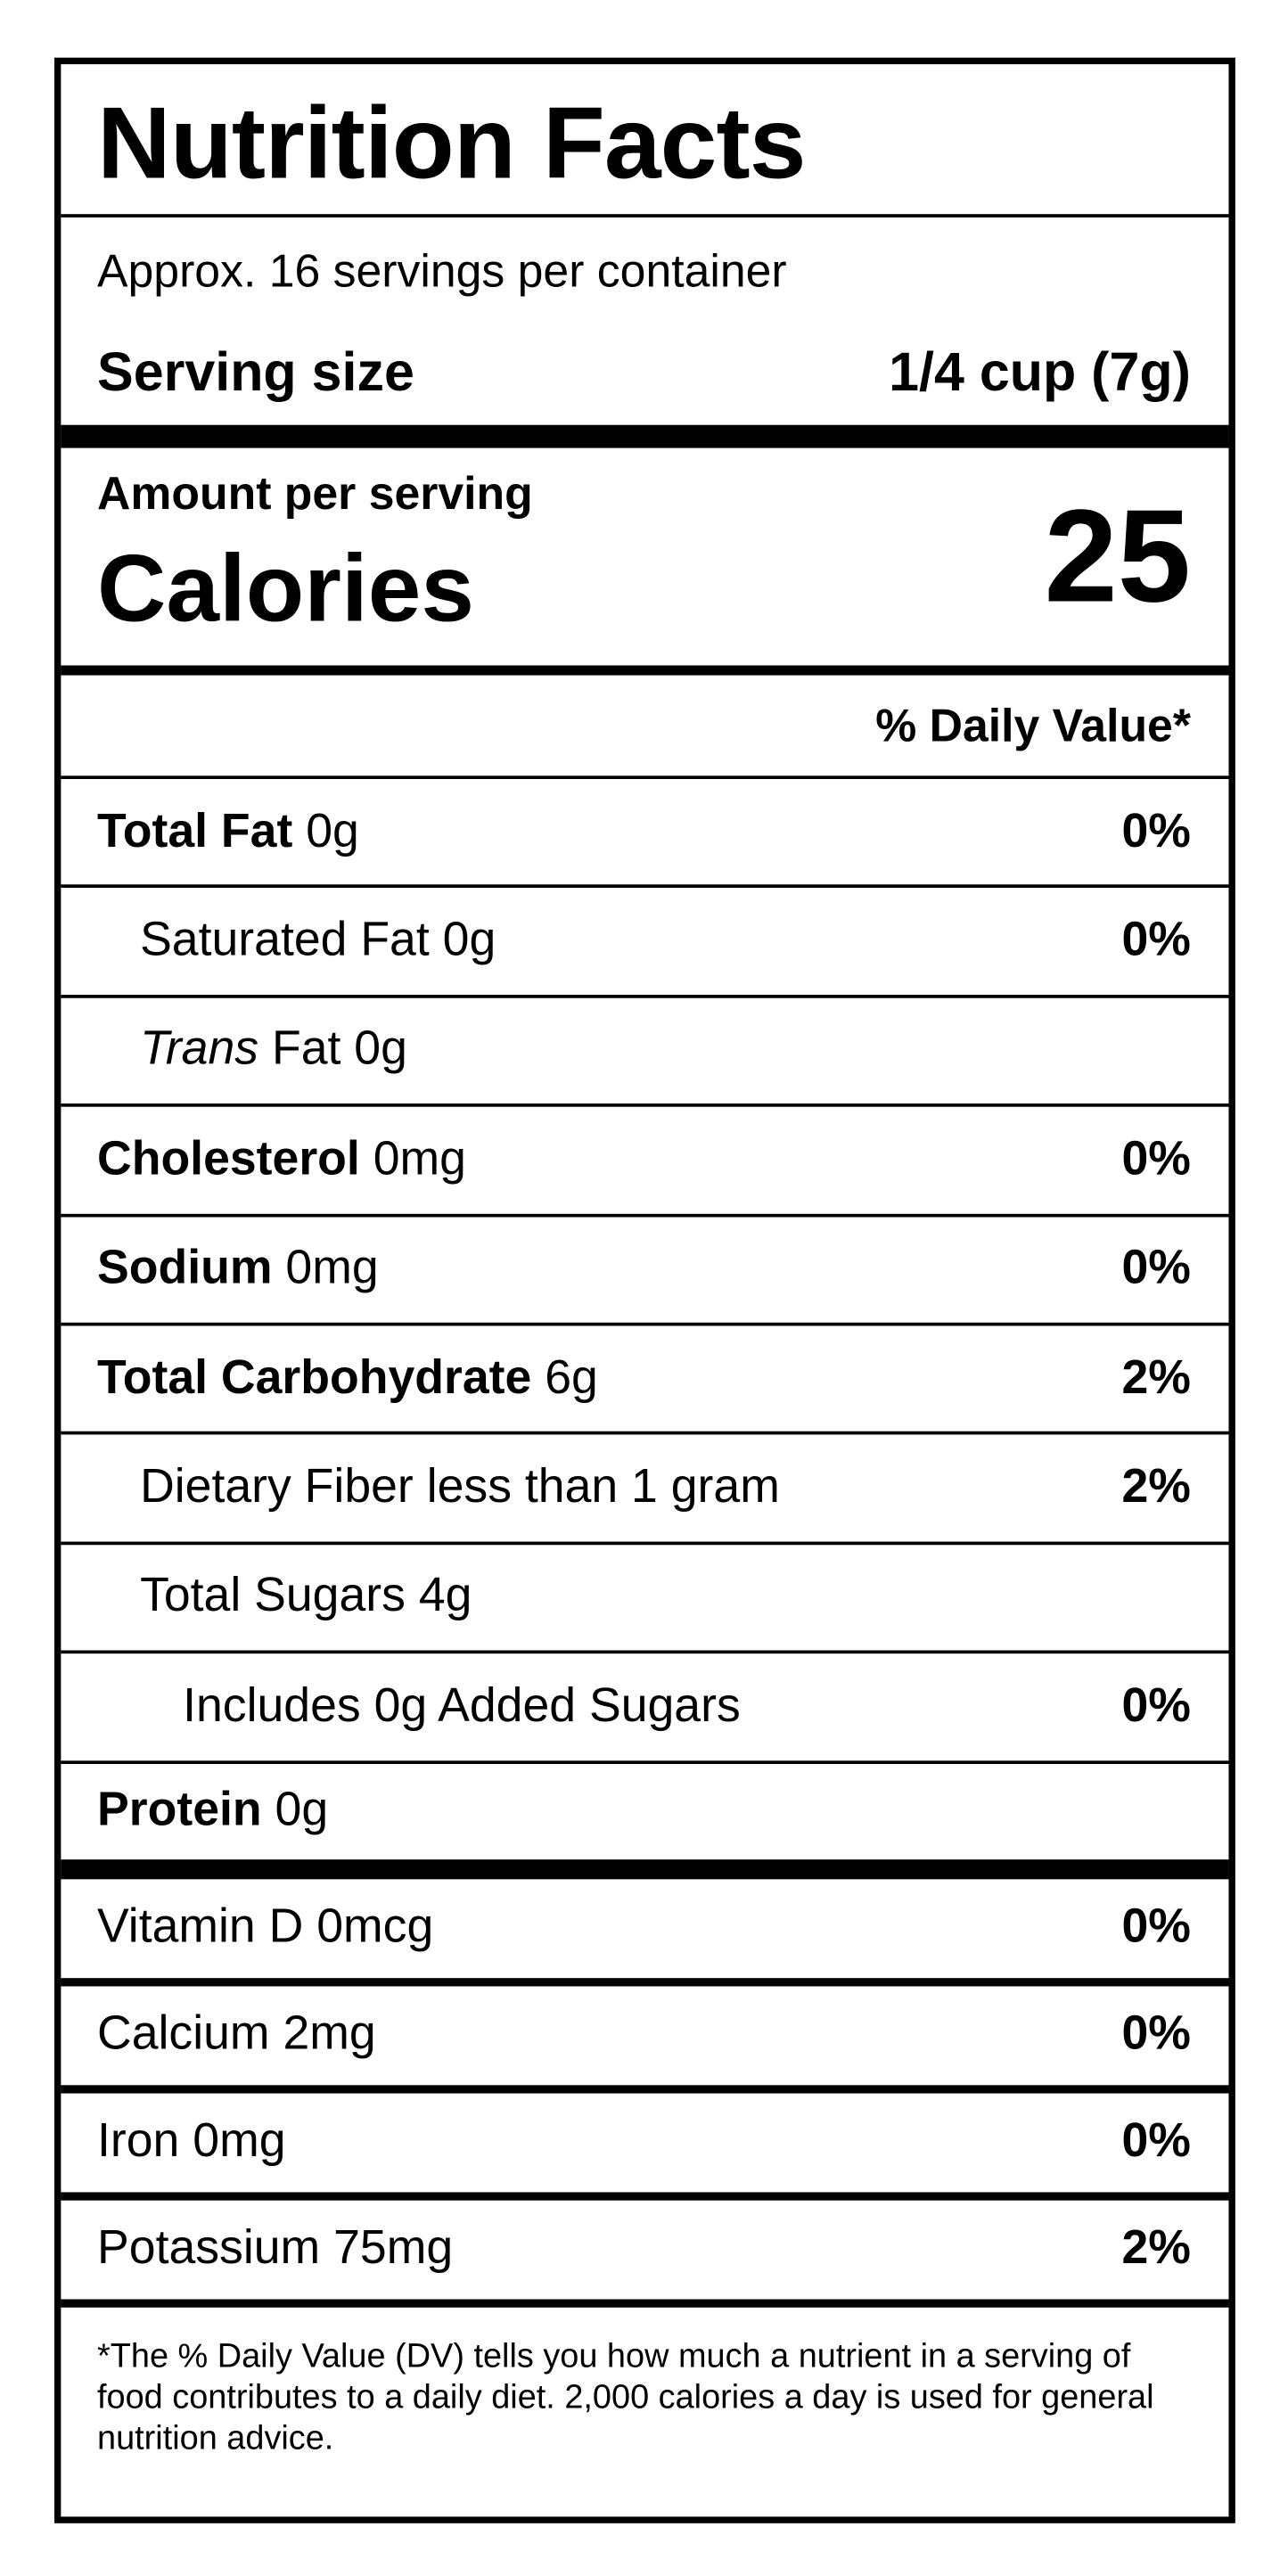 The image size is (1288, 2576). I want to click on nutrient-row: Cholesterol 0mg 0%, so click(645, 1162).